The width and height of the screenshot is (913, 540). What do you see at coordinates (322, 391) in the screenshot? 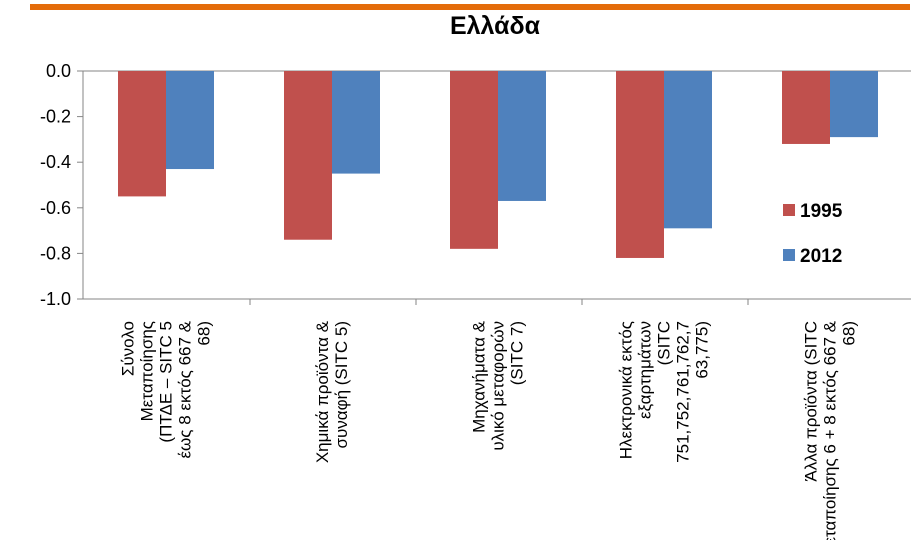
I see `x-category-label: Χημικά προϊόντα &` at bounding box center [322, 391].